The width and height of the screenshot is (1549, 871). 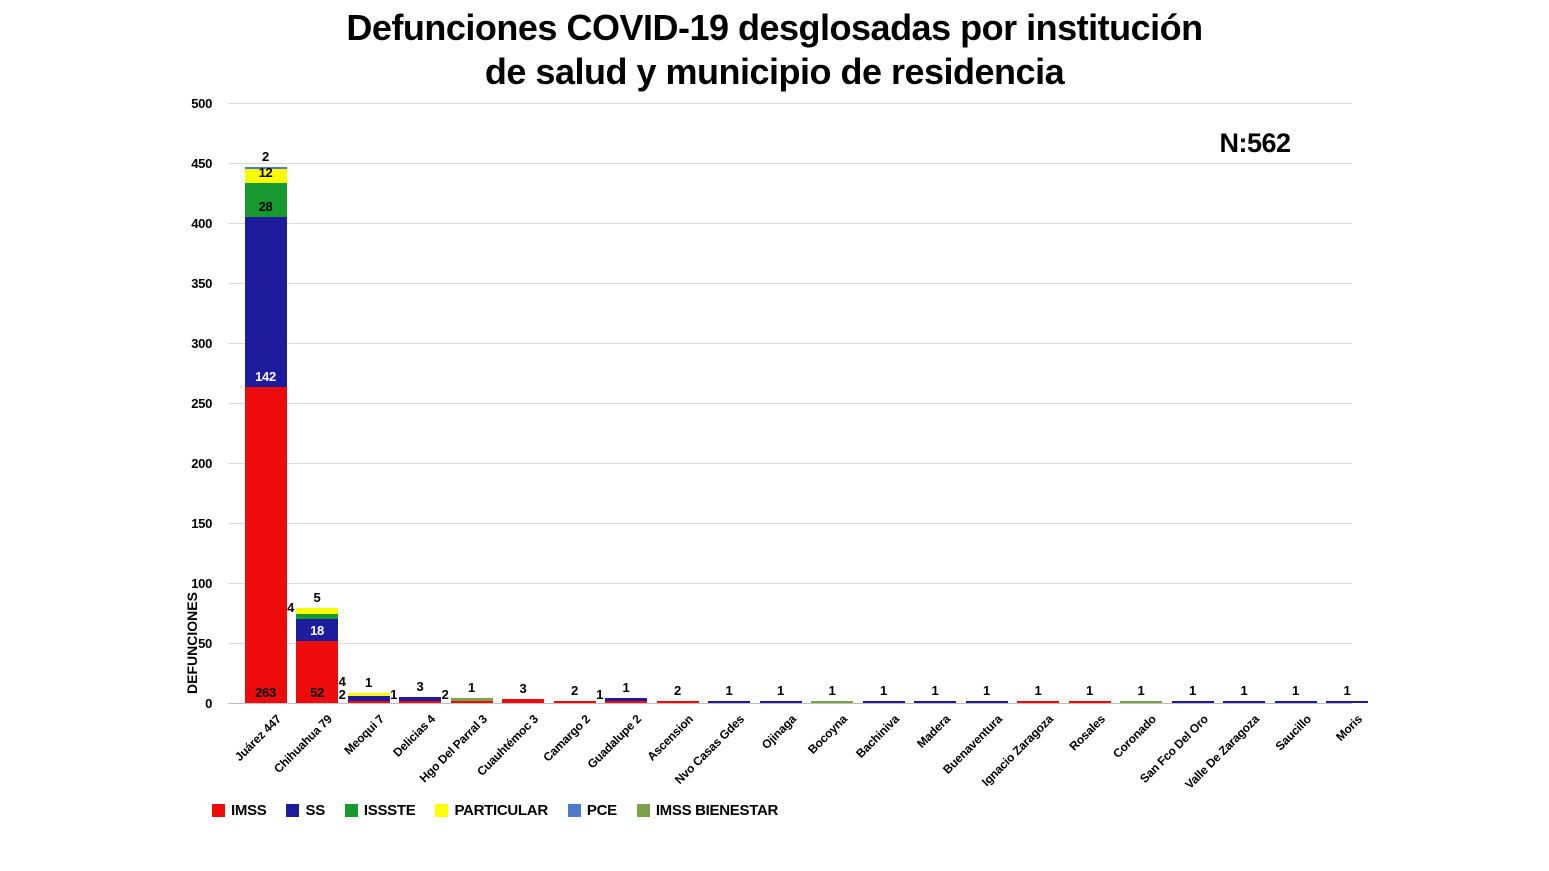 What do you see at coordinates (265, 167) in the screenshot?
I see `bar-segment-pce` at bounding box center [265, 167].